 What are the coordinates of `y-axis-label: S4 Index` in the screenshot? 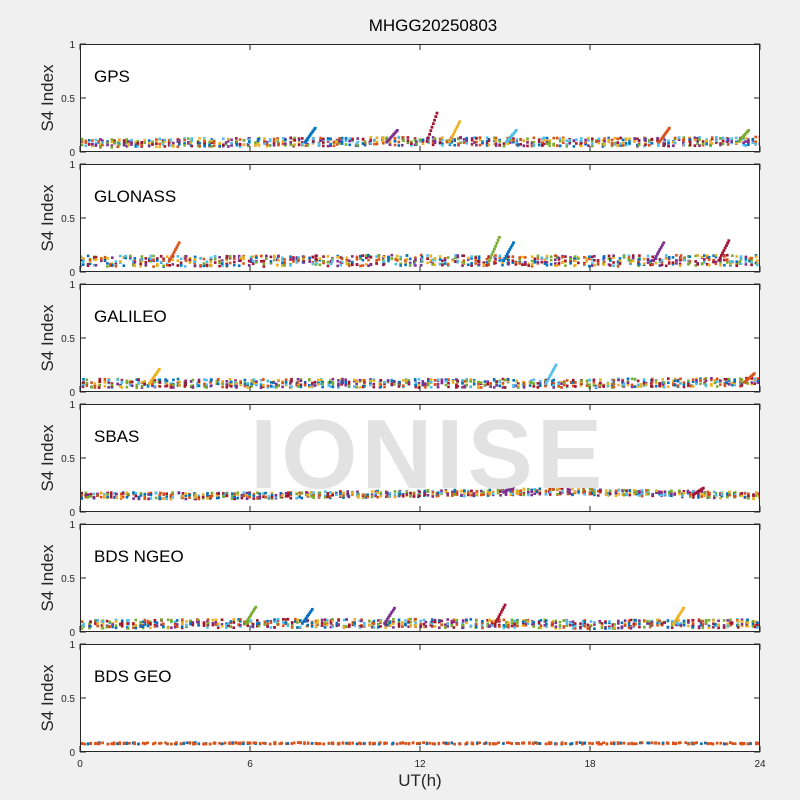 It's located at (47, 98).